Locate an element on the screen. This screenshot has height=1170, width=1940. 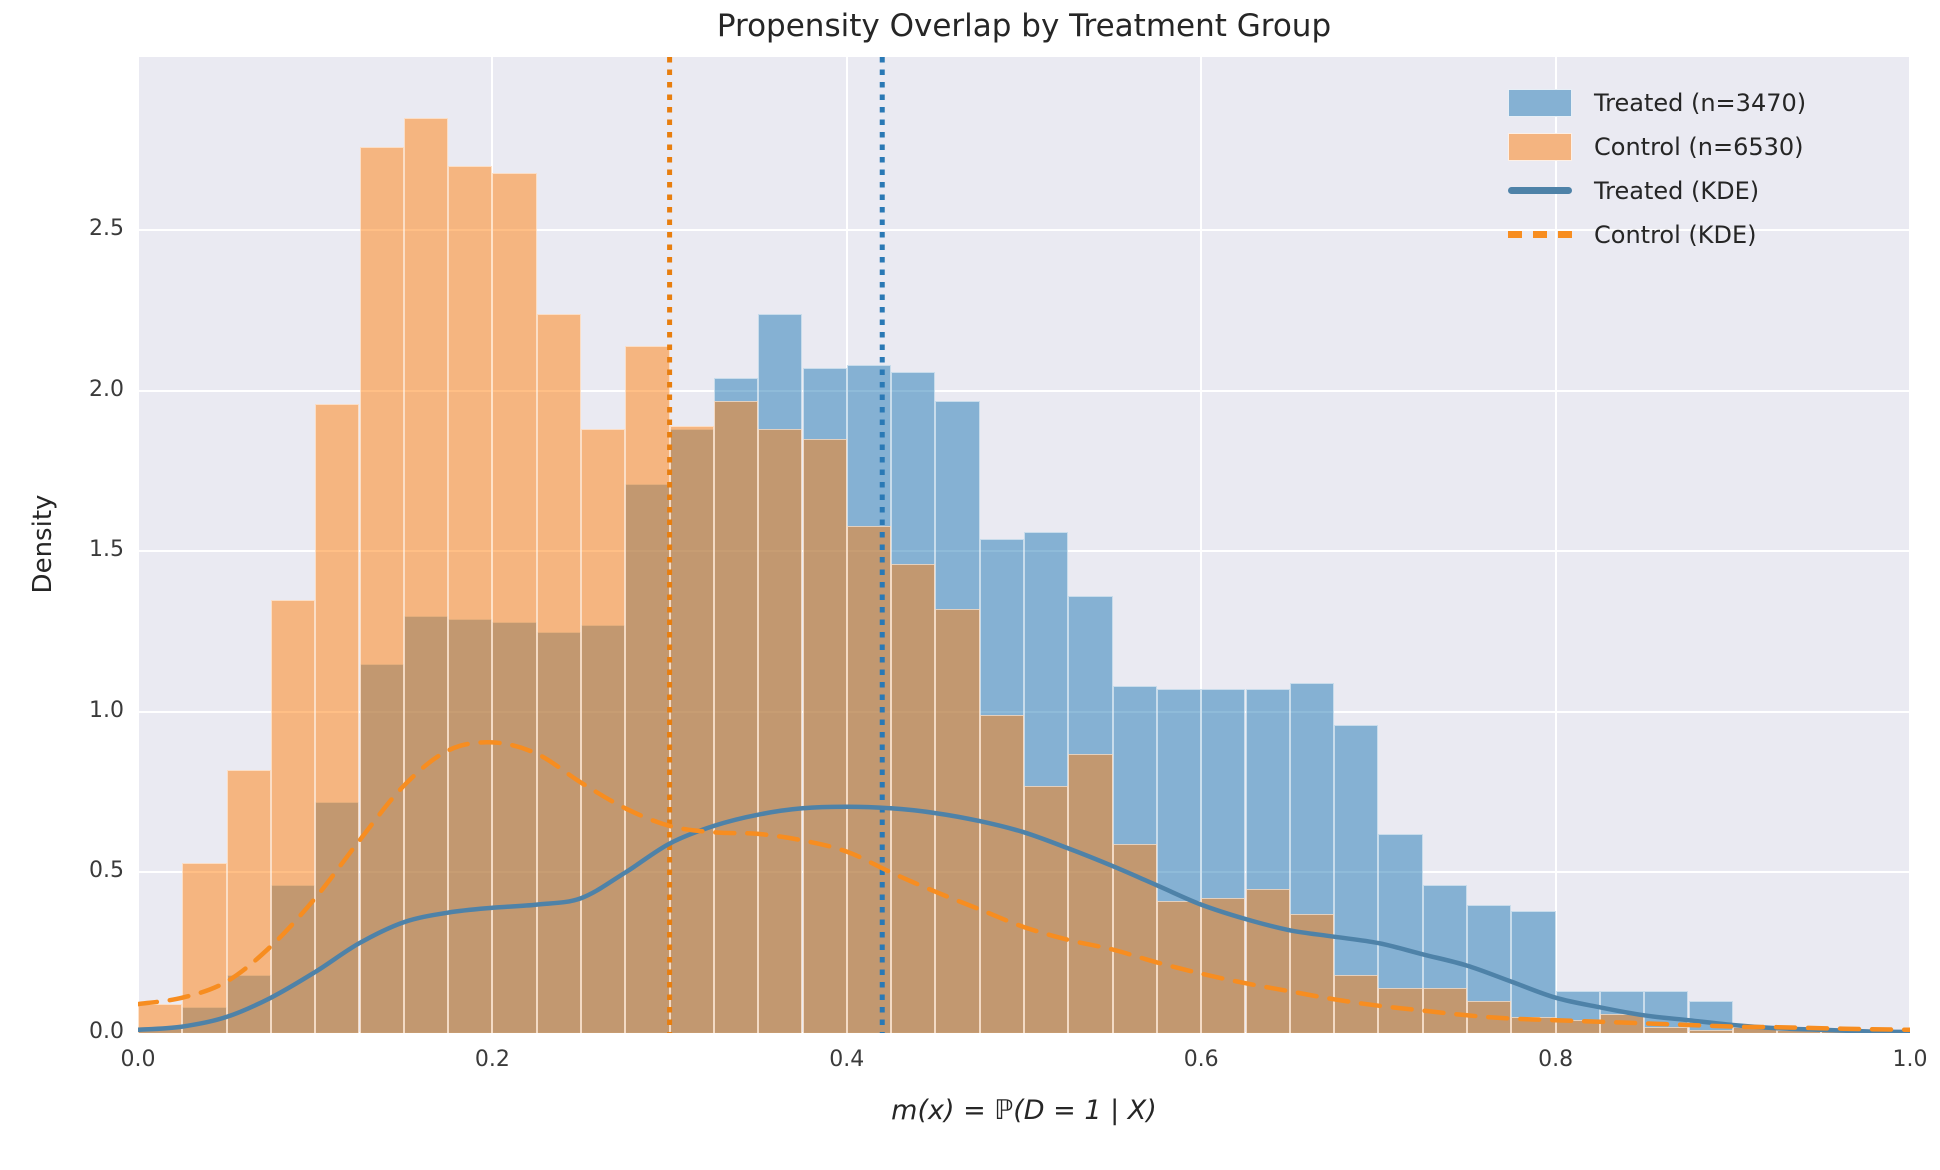
x-tick-label: 0.2 is located at coordinates (492, 1059).